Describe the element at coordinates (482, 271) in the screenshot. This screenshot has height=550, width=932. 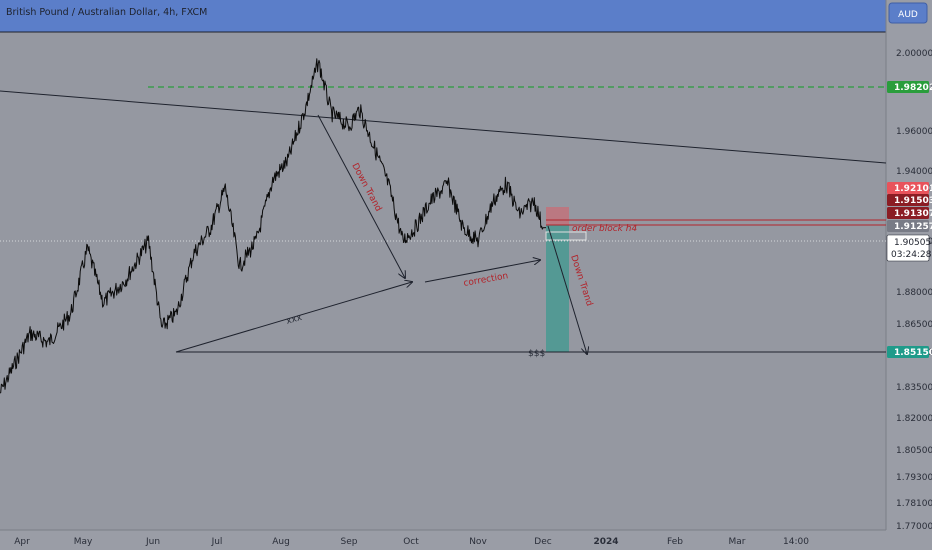
I see `correction-arrow` at that location.